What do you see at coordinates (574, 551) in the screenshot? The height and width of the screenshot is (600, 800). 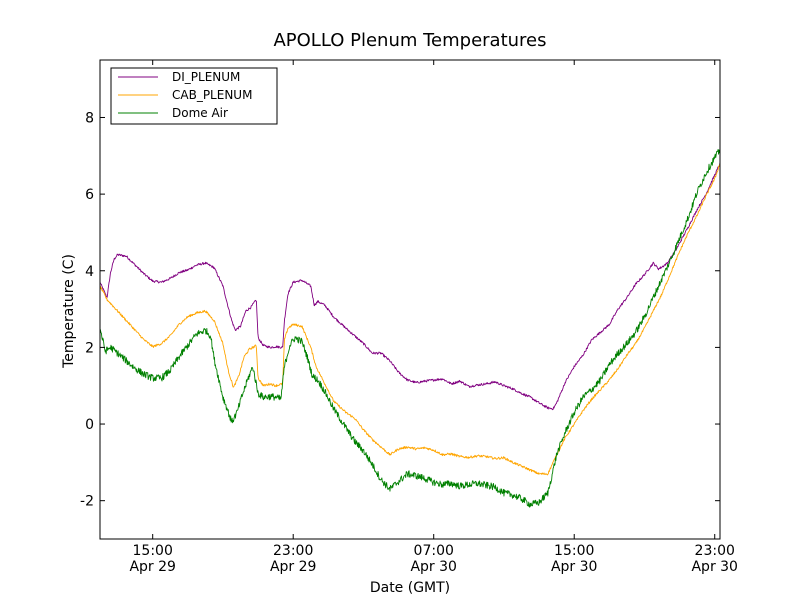 I see `x-tick-time-3: 15:00` at bounding box center [574, 551].